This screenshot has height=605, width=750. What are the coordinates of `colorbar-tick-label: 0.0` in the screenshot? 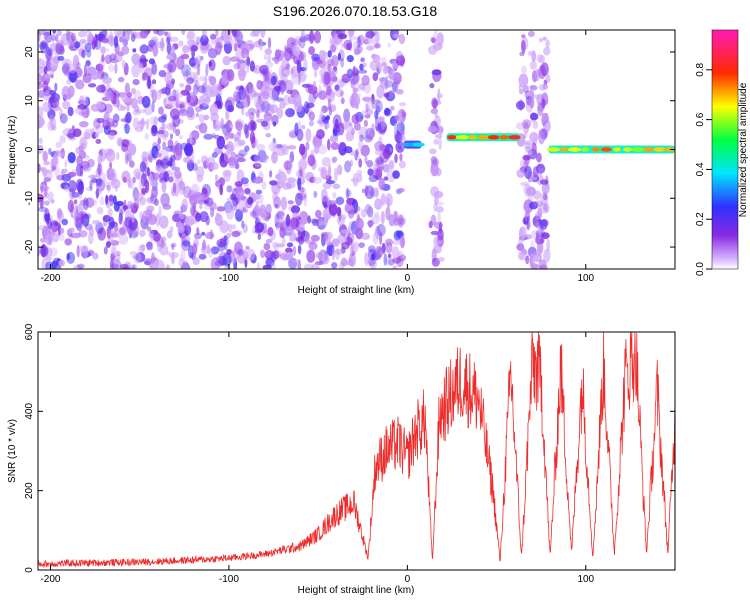 It's located at (700, 269).